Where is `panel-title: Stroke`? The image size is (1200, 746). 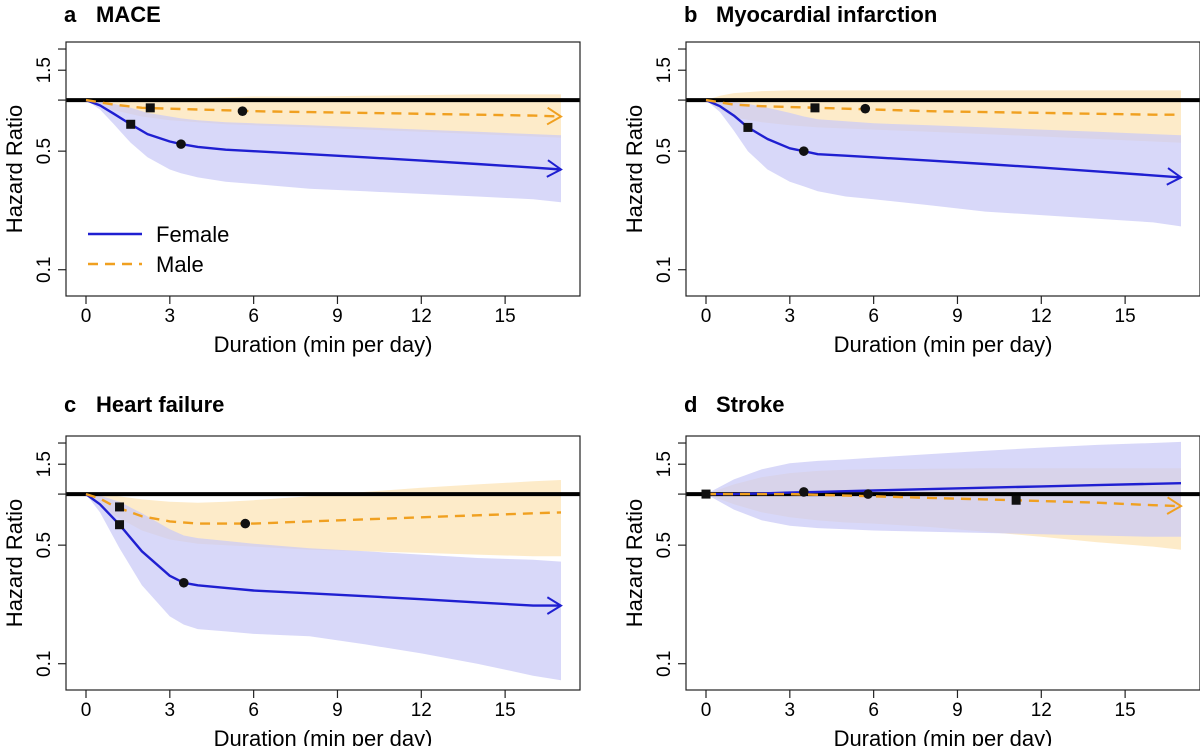 panel-title: Stroke is located at coordinates (750, 404).